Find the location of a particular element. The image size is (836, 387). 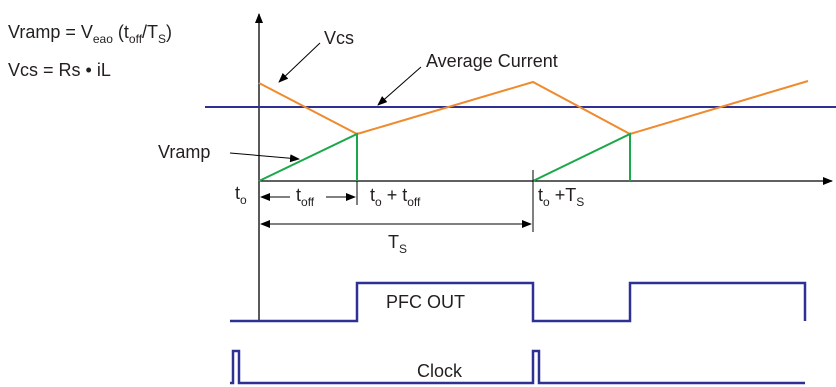

vramp-equation: Vramp = Veao (toff/TS) is located at coordinates (90, 34).